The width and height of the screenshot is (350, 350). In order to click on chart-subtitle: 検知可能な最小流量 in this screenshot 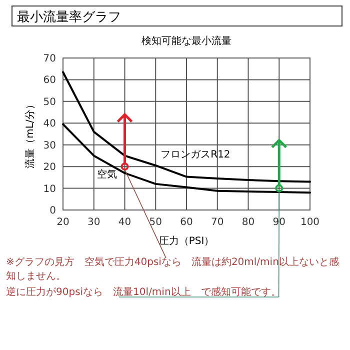, I will do `click(187, 41)`.